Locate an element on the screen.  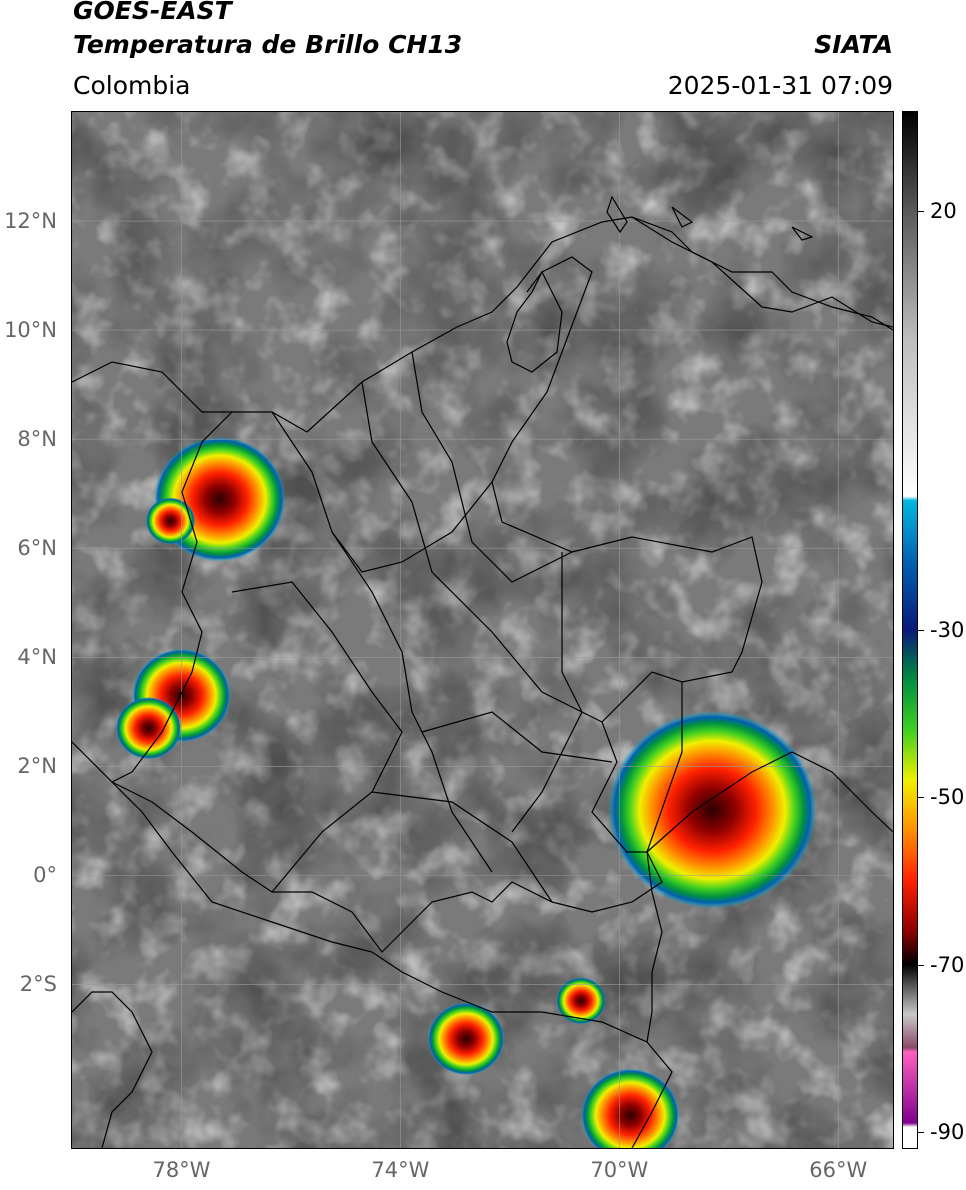
lon-tick-label: 70°W is located at coordinates (619, 1170).